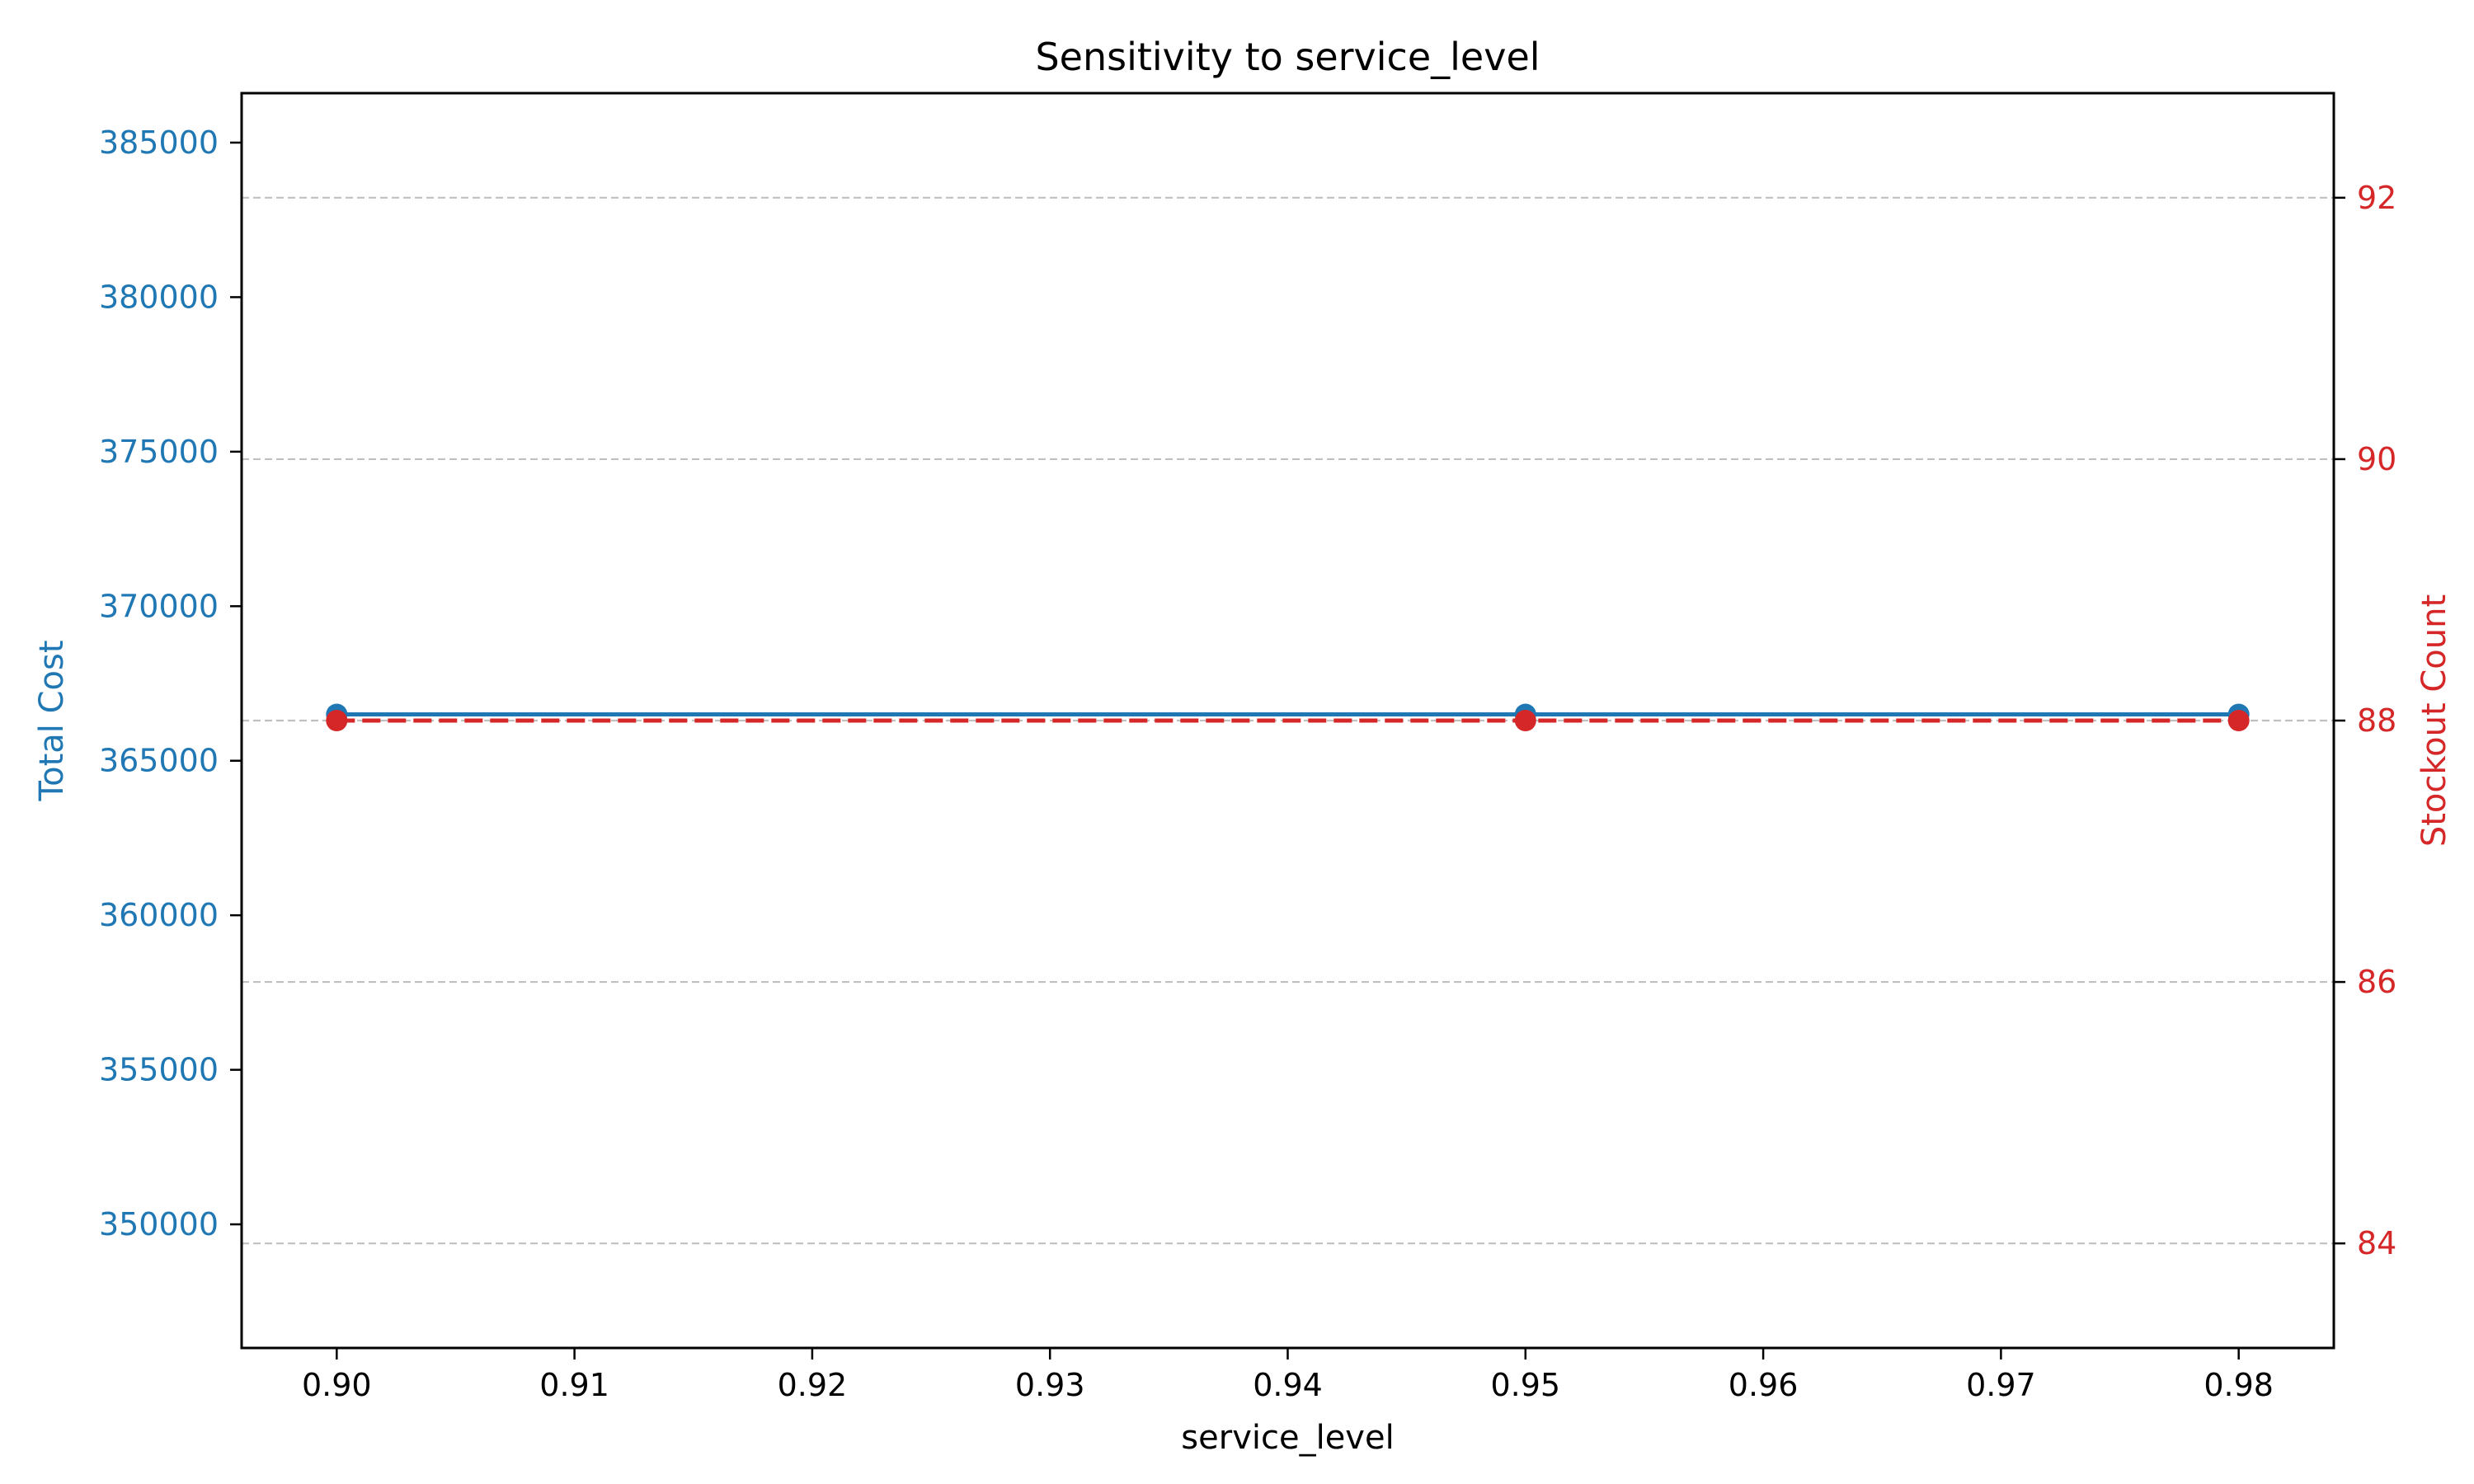 This screenshot has width=2474, height=1484. Describe the element at coordinates (1287, 1438) in the screenshot. I see `x-axis-title: service_level` at that location.